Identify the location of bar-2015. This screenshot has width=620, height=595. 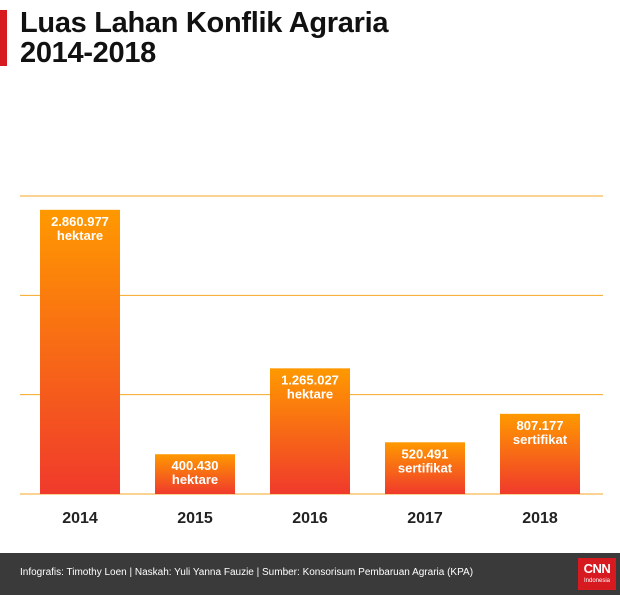
(195, 474).